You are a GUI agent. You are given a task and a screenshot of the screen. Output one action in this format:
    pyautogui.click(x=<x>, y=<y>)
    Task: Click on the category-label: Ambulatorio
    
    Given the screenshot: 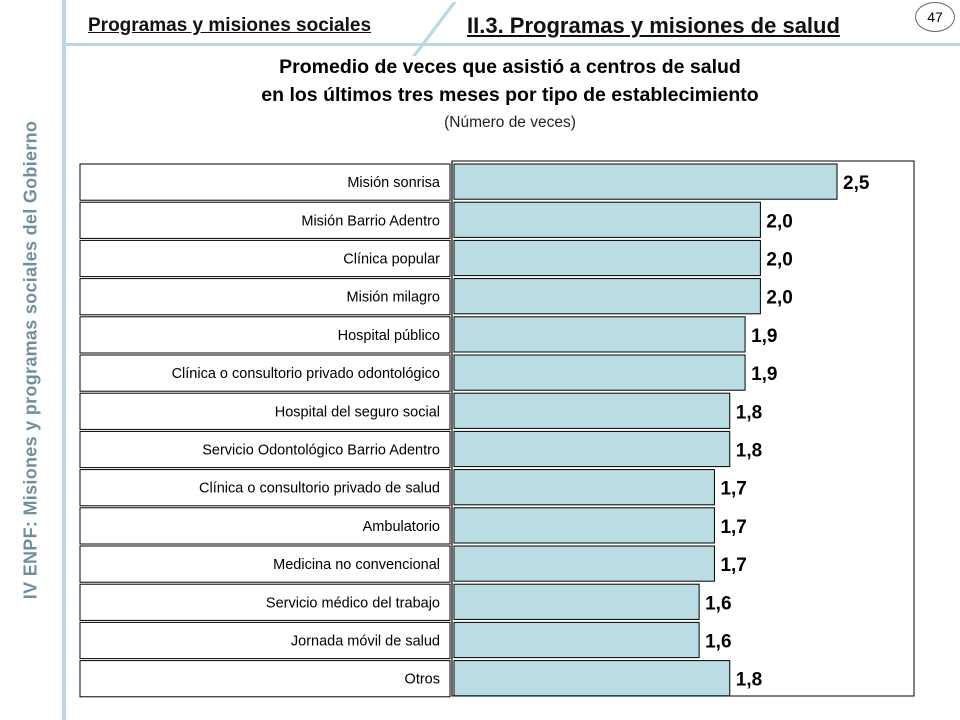 What is the action you would take?
    pyautogui.click(x=401, y=527)
    